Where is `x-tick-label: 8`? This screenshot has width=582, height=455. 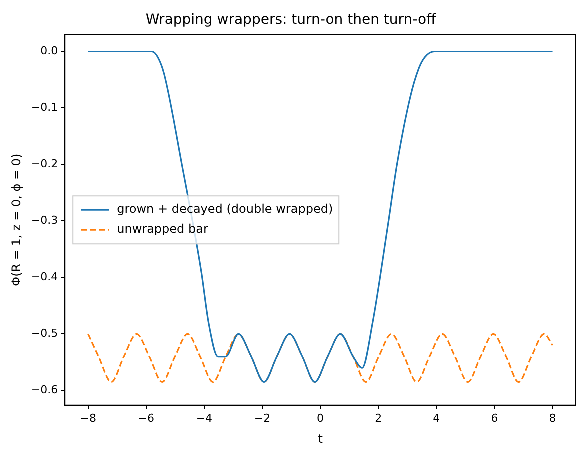 x-tick-label: 8 is located at coordinates (552, 418).